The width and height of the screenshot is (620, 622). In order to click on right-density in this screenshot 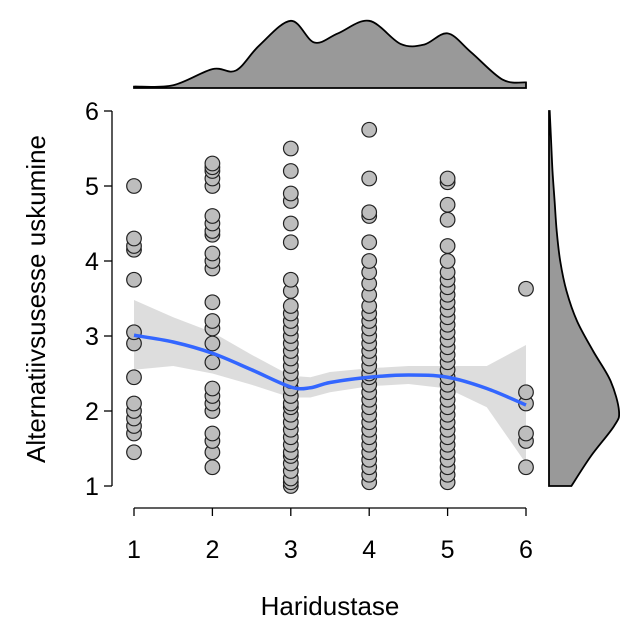, I will do `click(584, 298)`.